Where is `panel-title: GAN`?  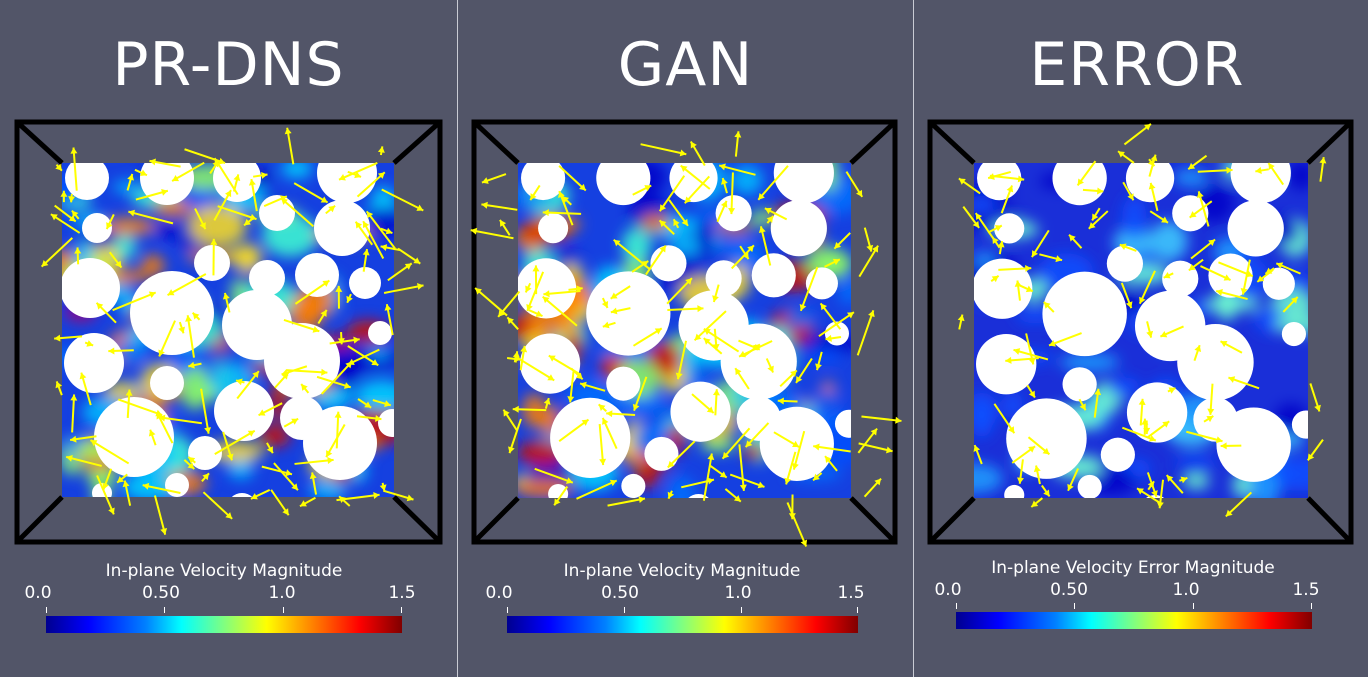 panel-title: GAN is located at coordinates (685, 65).